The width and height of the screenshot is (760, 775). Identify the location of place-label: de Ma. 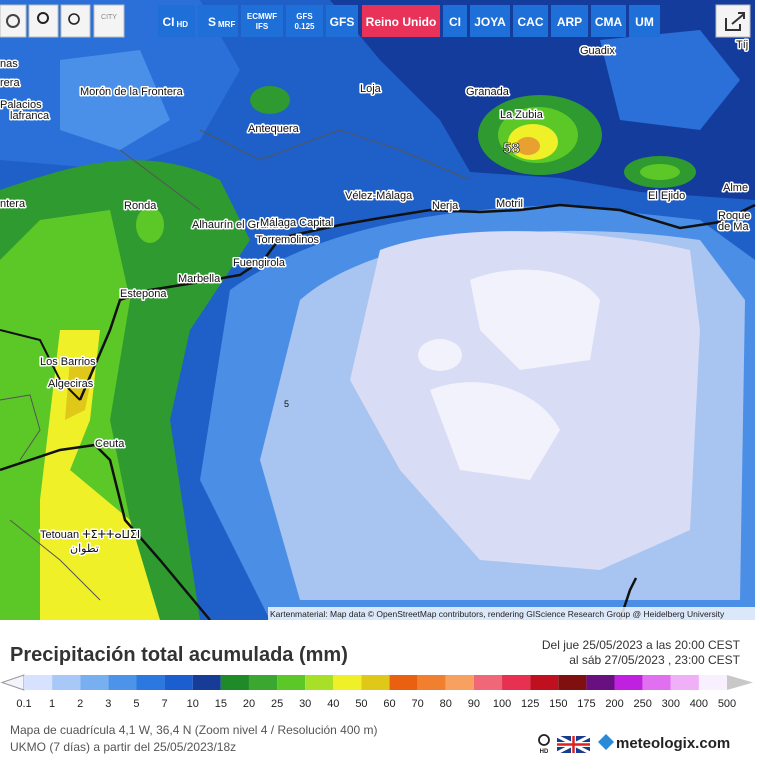
(733, 227).